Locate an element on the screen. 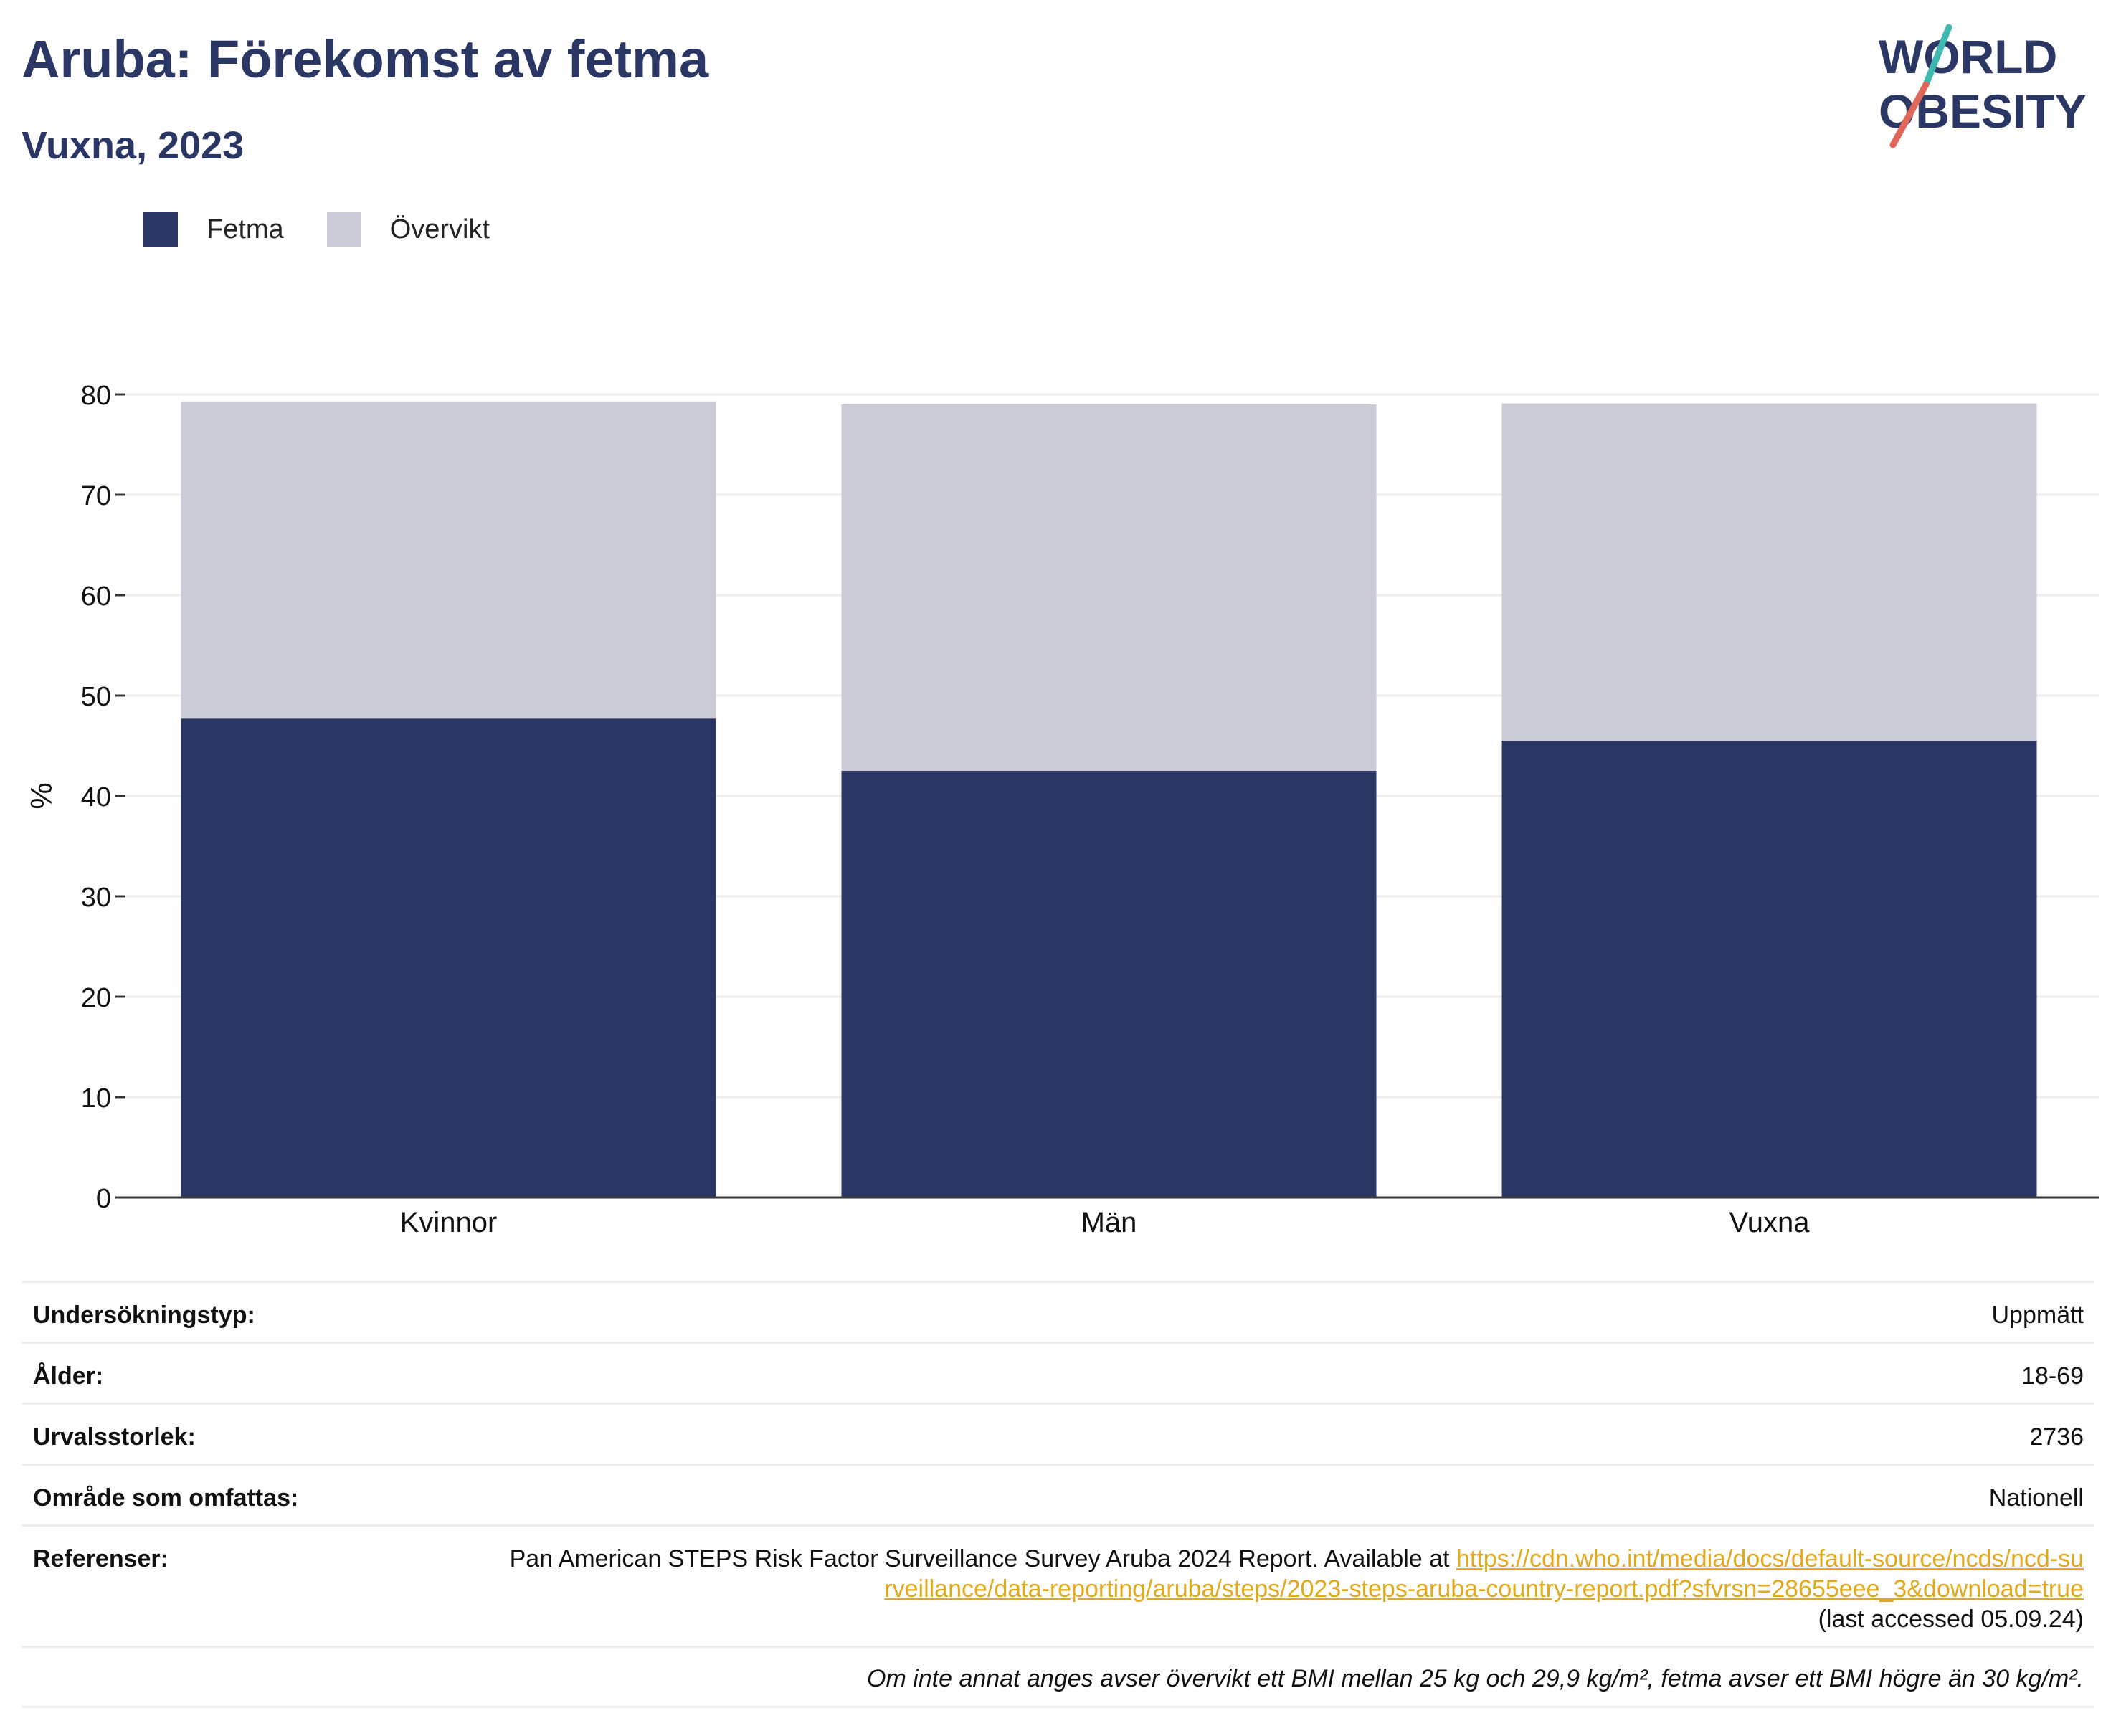 The height and width of the screenshot is (1736, 2121). legend-item-fetma: Fetma is located at coordinates (213, 230).